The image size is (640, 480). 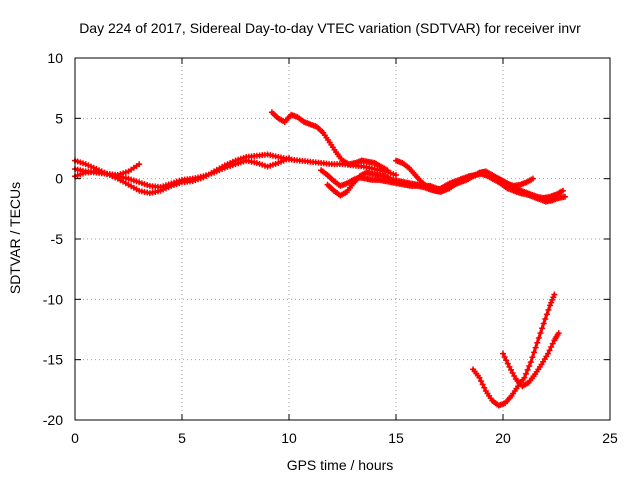 What do you see at coordinates (15, 238) in the screenshot?
I see `y-axis-label: SDTVAR / TECUs` at bounding box center [15, 238].